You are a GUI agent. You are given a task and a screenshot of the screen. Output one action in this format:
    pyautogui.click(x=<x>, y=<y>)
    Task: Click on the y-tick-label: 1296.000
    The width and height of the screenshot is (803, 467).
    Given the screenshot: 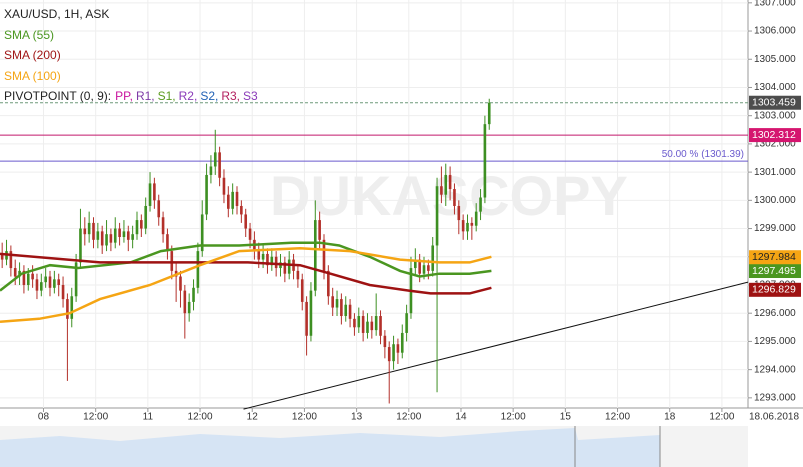 What is the action you would take?
    pyautogui.click(x=775, y=313)
    